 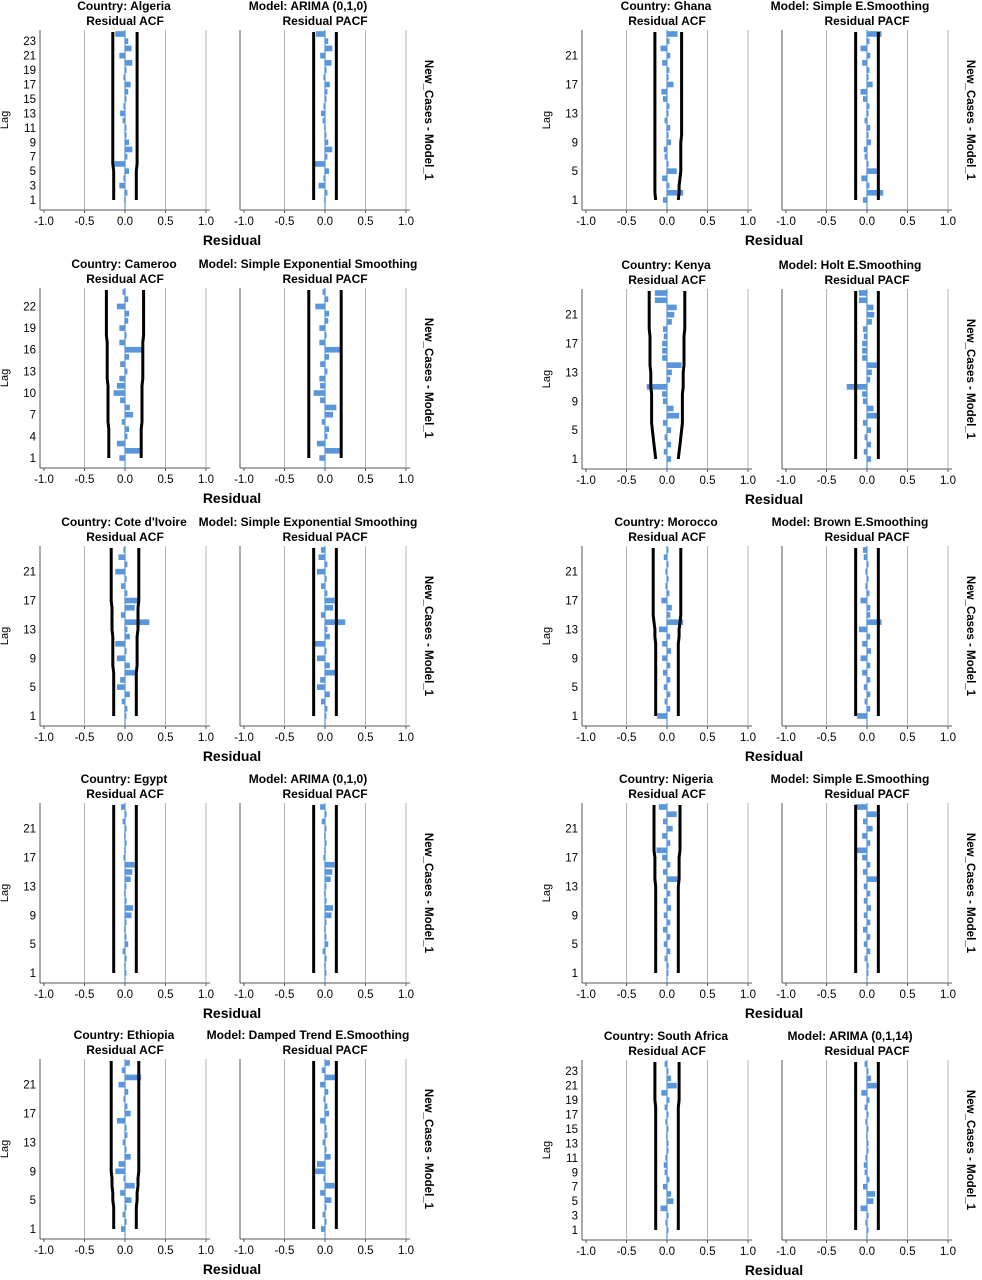 I want to click on pacf-panel: Residual PACF -1.0 -0.5 0.0 0.5 1.0, so click(x=324, y=637).